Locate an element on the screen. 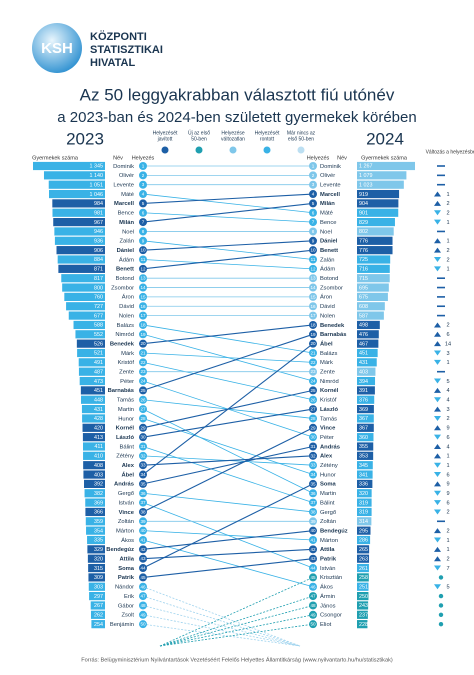 This screenshot has height=675, width=474. count-label: 391 is located at coordinates (363, 391).